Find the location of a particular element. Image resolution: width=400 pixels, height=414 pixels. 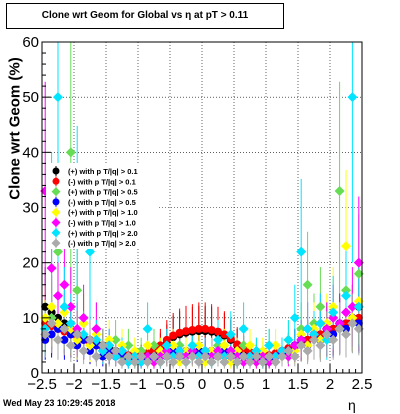

y-tick-label: 50 is located at coordinates (30, 97).